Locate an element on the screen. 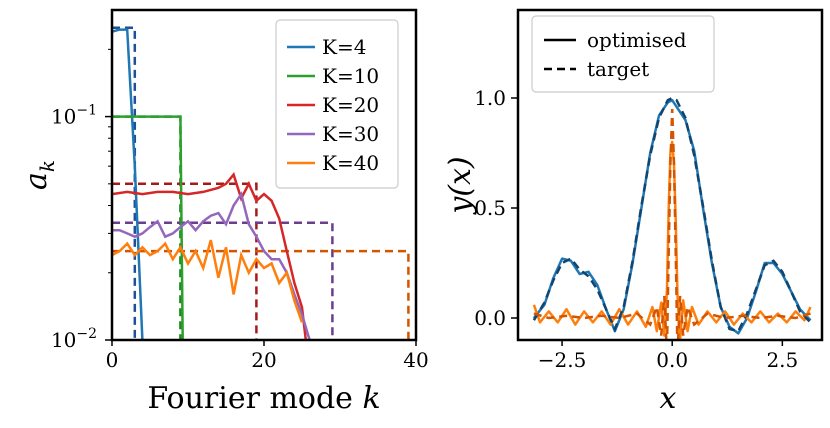 The height and width of the screenshot is (428, 830). left-ytick-label: 10⁻² is located at coordinates (74, 339).